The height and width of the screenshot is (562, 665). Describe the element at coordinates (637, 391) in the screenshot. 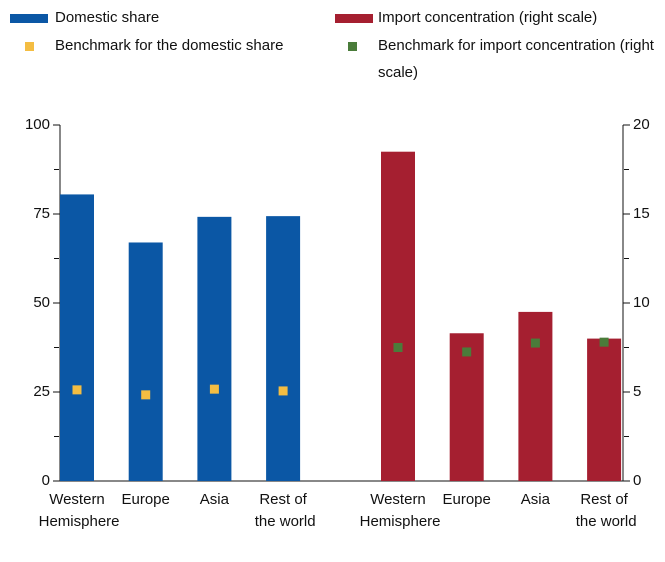

I see `tick-label: 5` at that location.